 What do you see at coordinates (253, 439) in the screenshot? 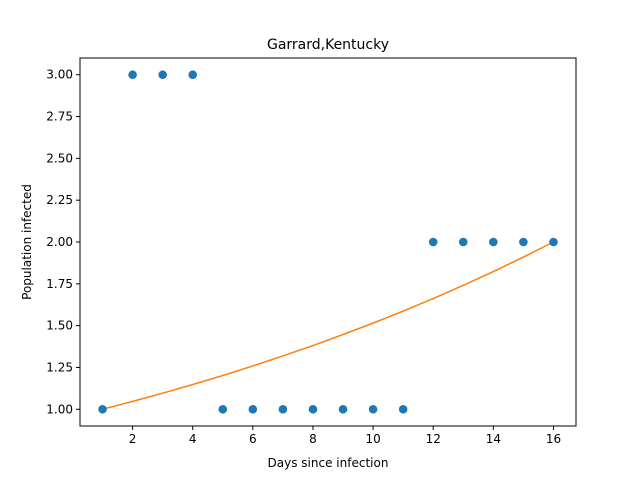
I see `x-tick-label: 6` at bounding box center [253, 439].